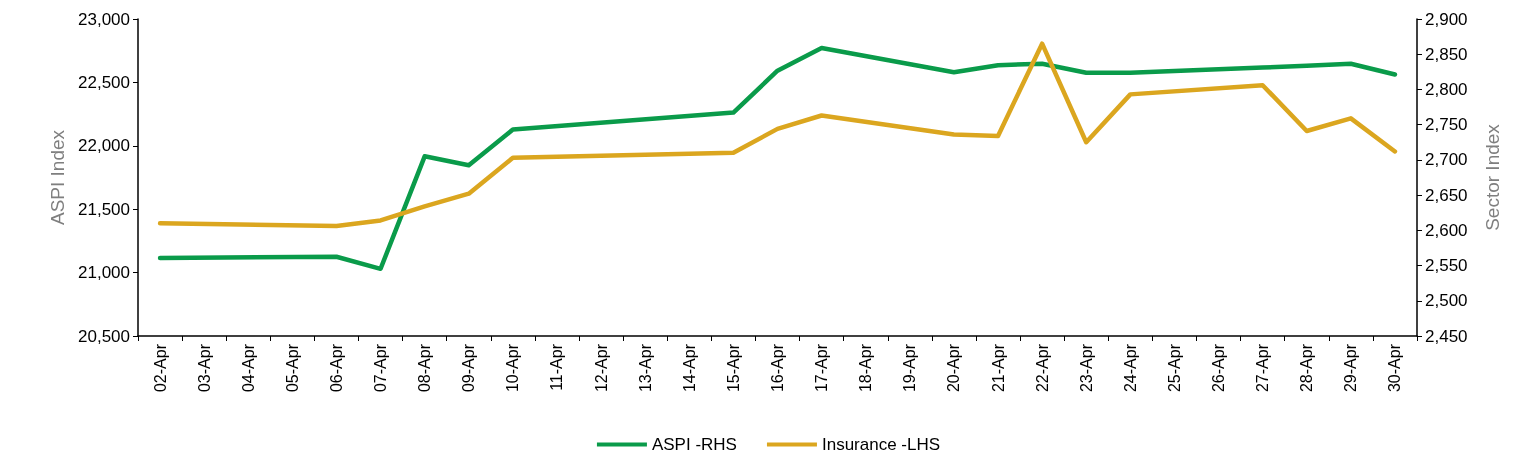 The width and height of the screenshot is (1537, 460). Describe the element at coordinates (1446, 54) in the screenshot. I see `y2-tick-label: 2,850` at that location.